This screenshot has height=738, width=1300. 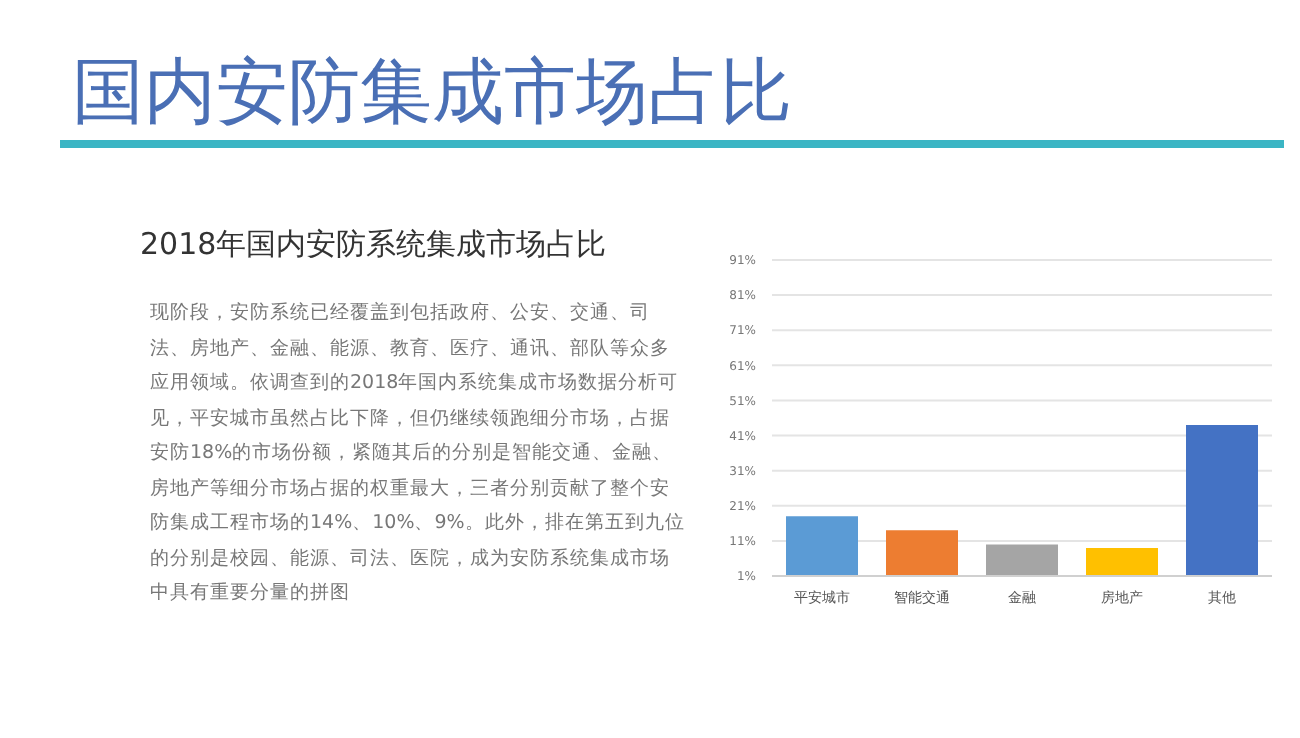 I want to click on chart-title: 国内安防集成市场占比, so click(x=432, y=94).